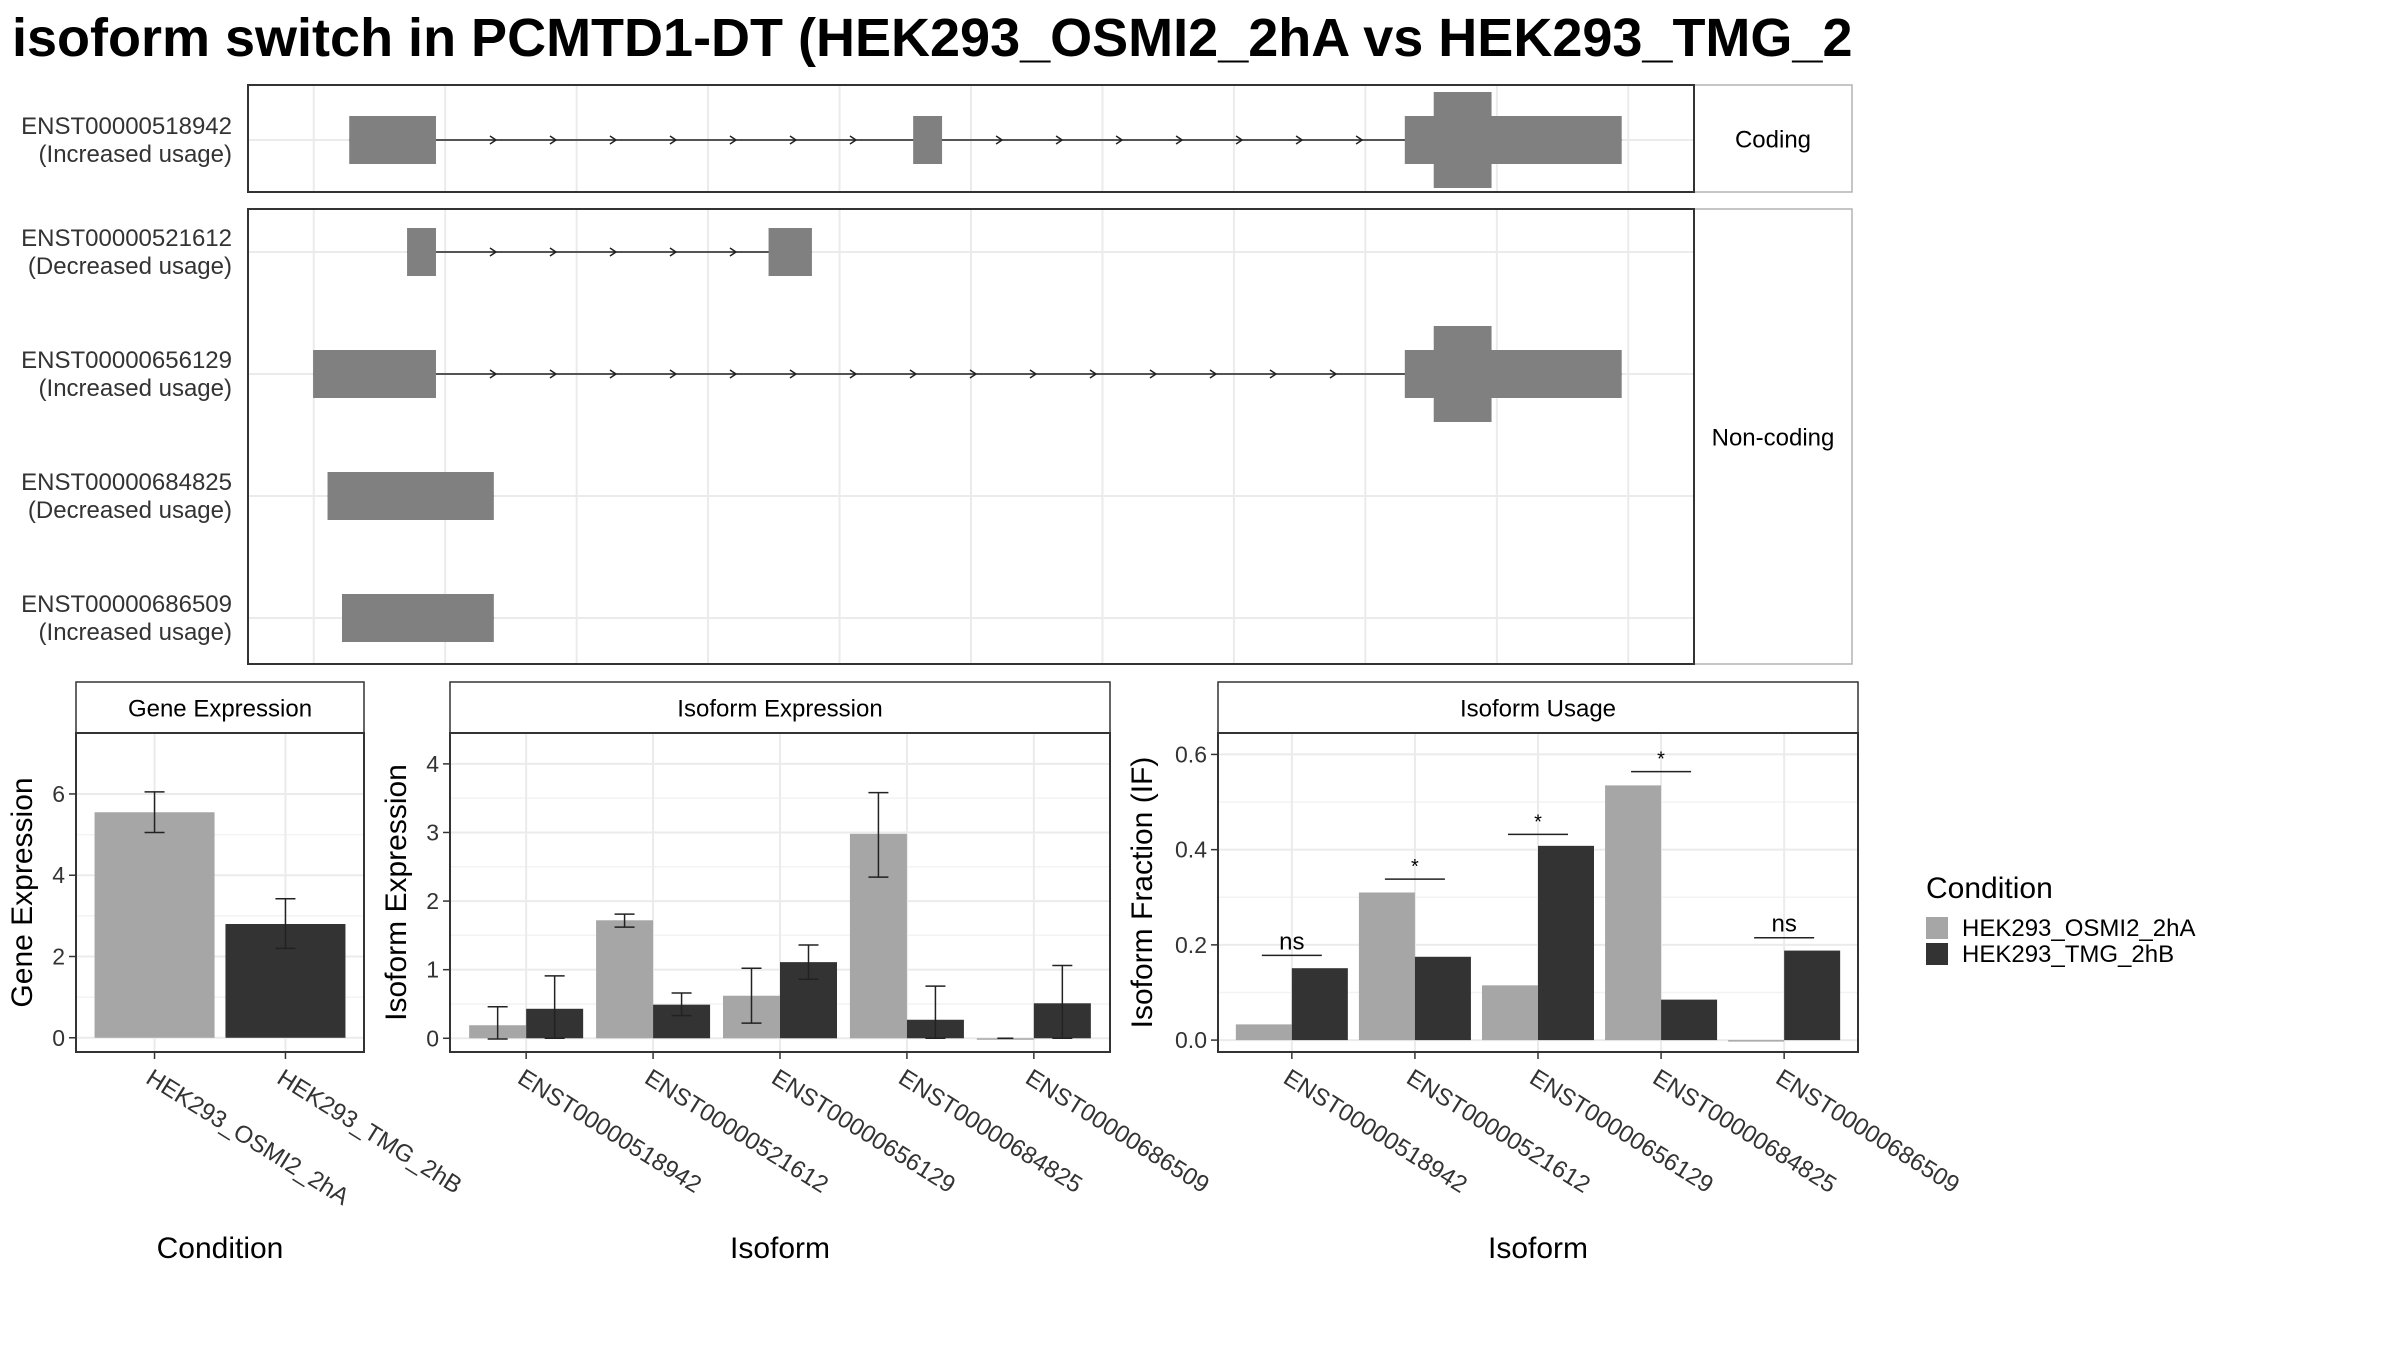  Describe the element at coordinates (396, 892) in the screenshot. I see `y-axis-title: Isoform Expression` at that location.